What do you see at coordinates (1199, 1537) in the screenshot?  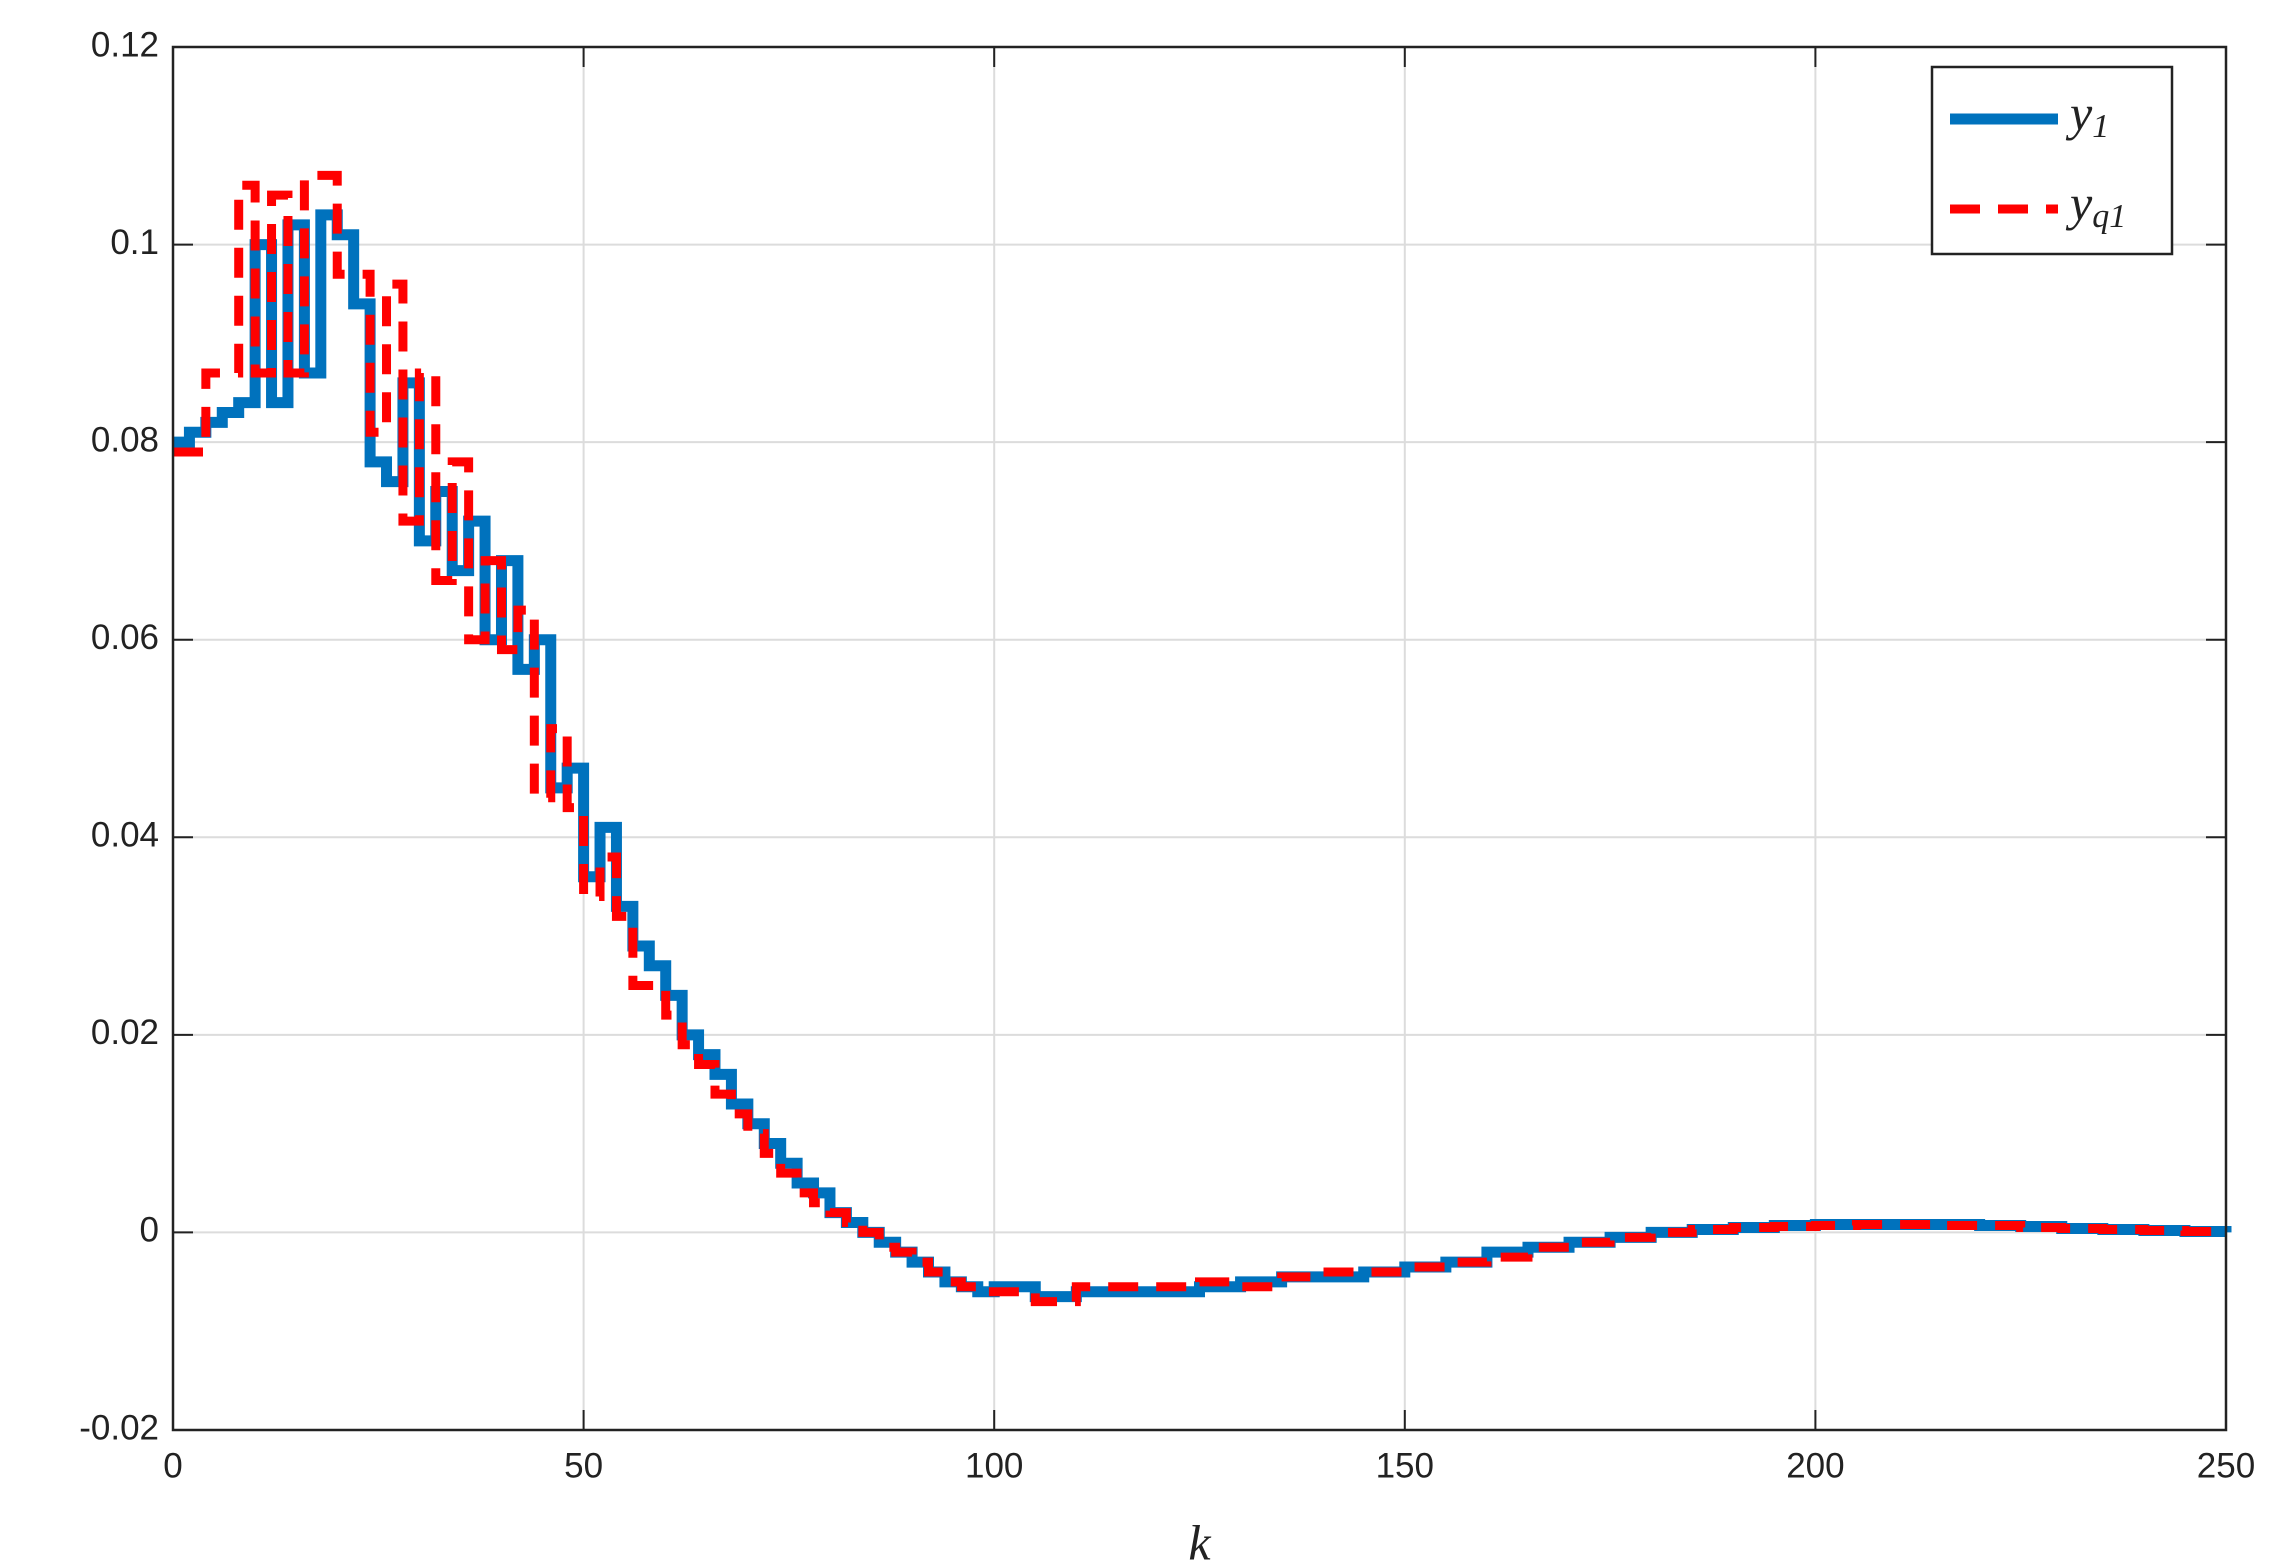 I see `x-axis-label: k` at bounding box center [1199, 1537].